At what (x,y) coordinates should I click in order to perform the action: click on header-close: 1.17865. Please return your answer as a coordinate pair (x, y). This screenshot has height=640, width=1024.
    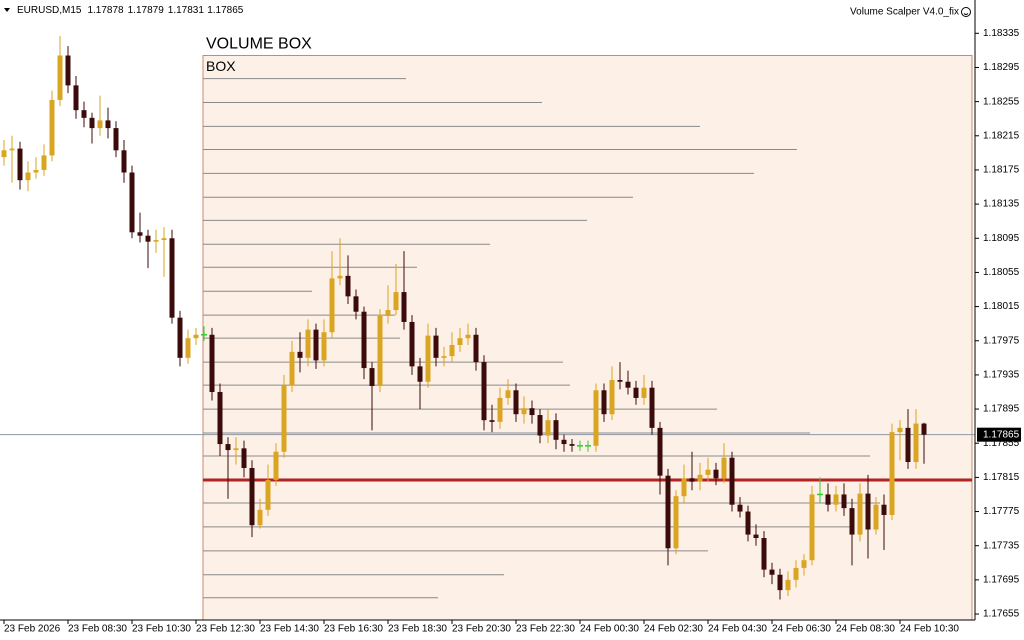
    Looking at the image, I should click on (225, 10).